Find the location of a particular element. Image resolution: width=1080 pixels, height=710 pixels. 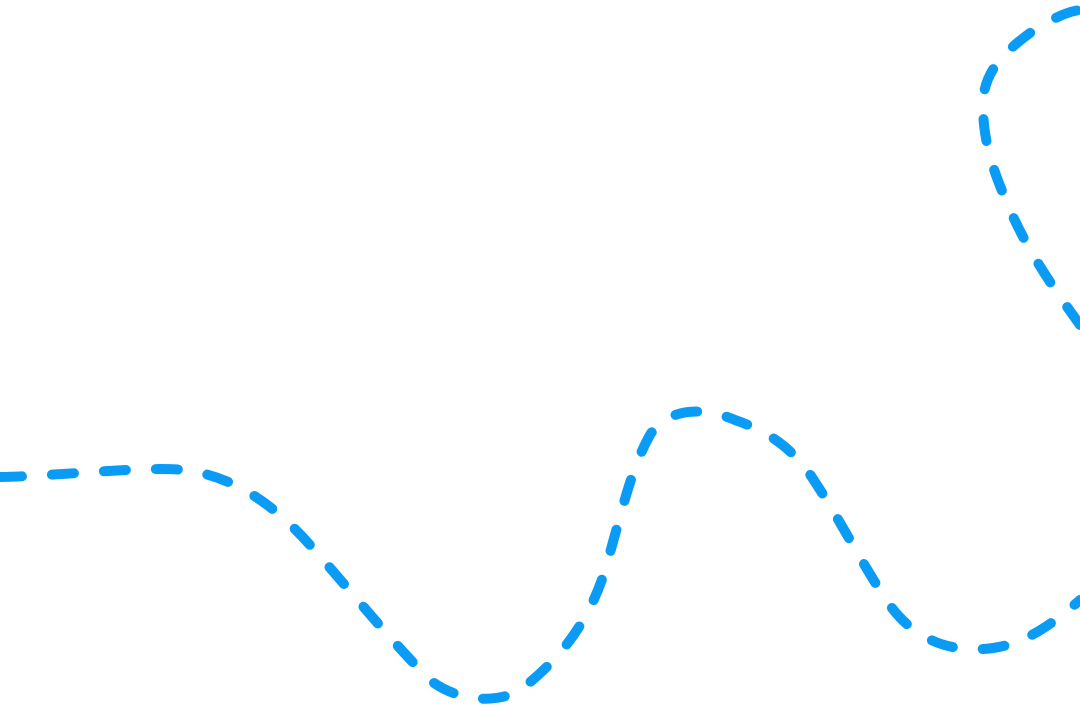

upper-dashed-curve is located at coordinates (1028, 167).